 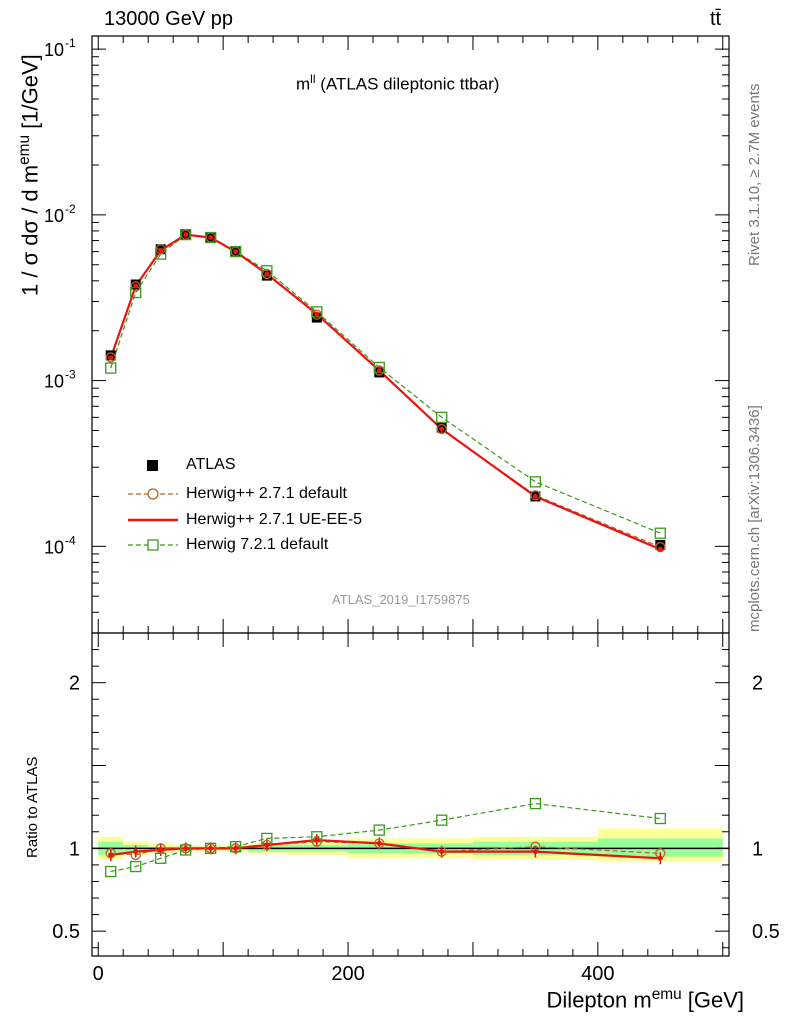 I want to click on main-y-axis-label: 1 / σ dσ / d memu [1/GeV], so click(x=29, y=175).